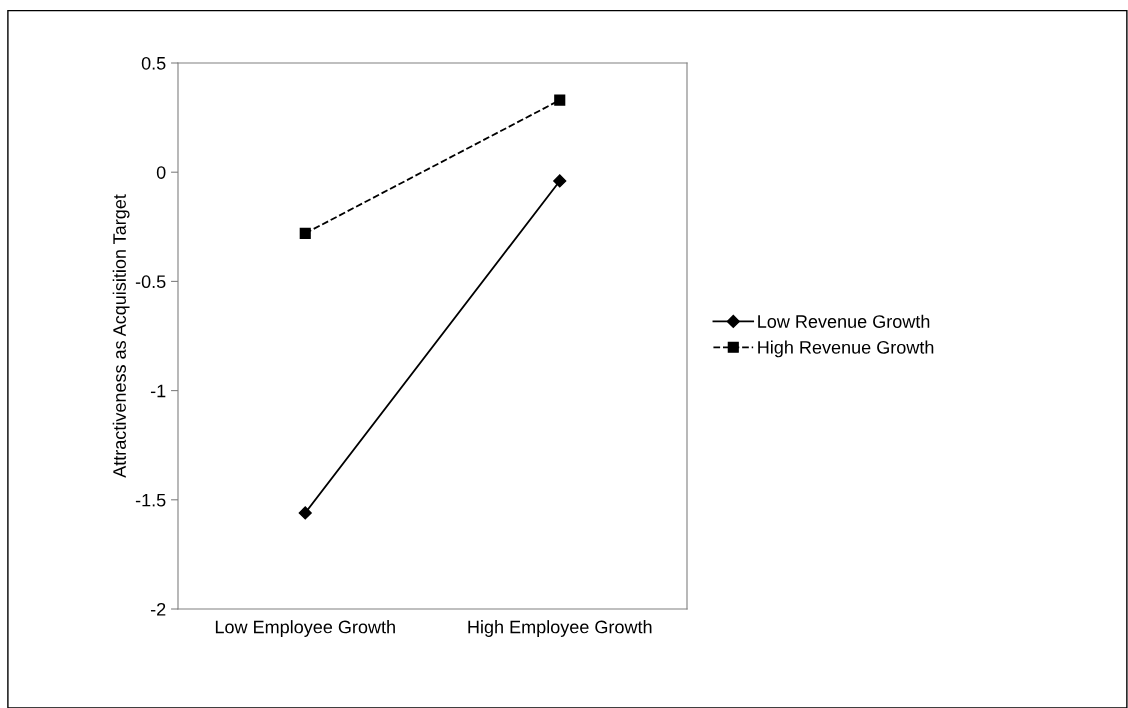 This screenshot has width=1128, height=708. Describe the element at coordinates (161, 172) in the screenshot. I see `y-tick-label: 0` at that location.